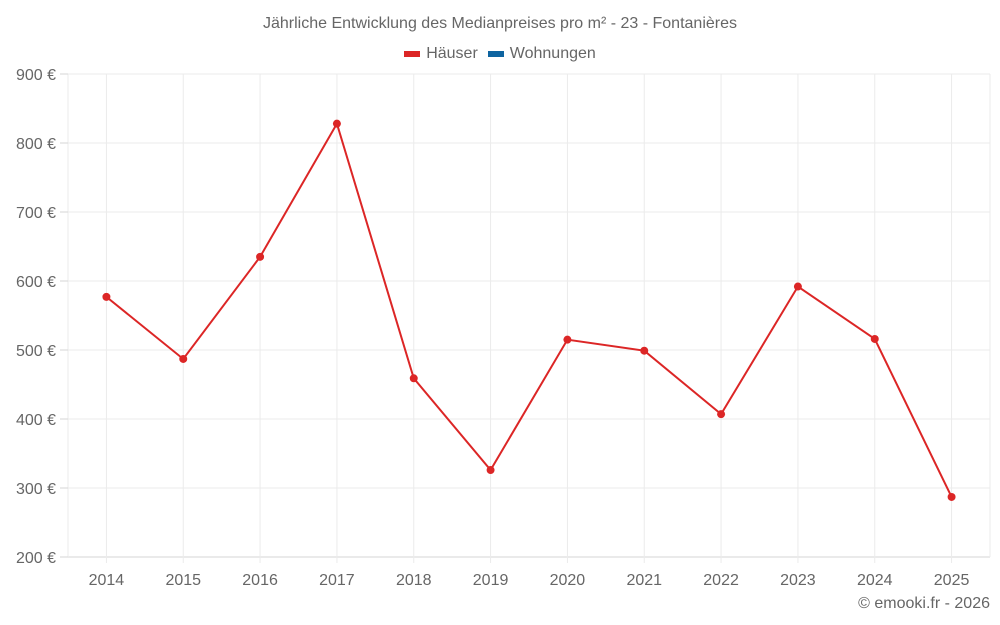 The image size is (1000, 625). What do you see at coordinates (260, 580) in the screenshot?
I see `xtick-label: 2016` at bounding box center [260, 580].